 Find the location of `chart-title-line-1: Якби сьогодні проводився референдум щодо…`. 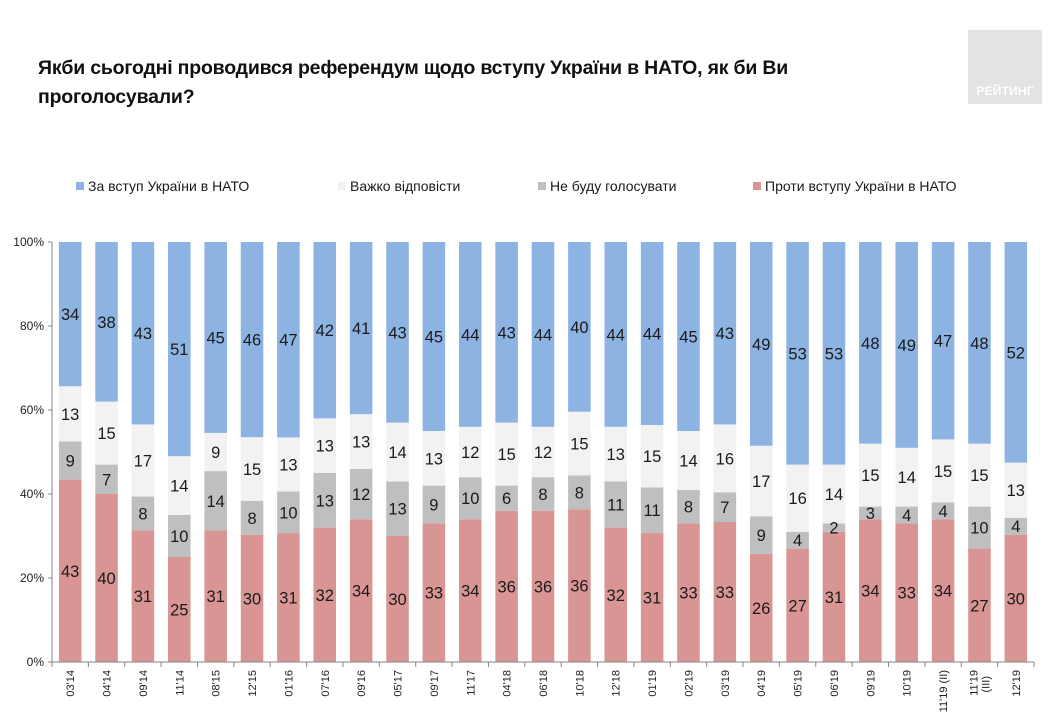

chart-title-line-1: Якби сьогодні проводився референдум щодо… is located at coordinates (413, 68).